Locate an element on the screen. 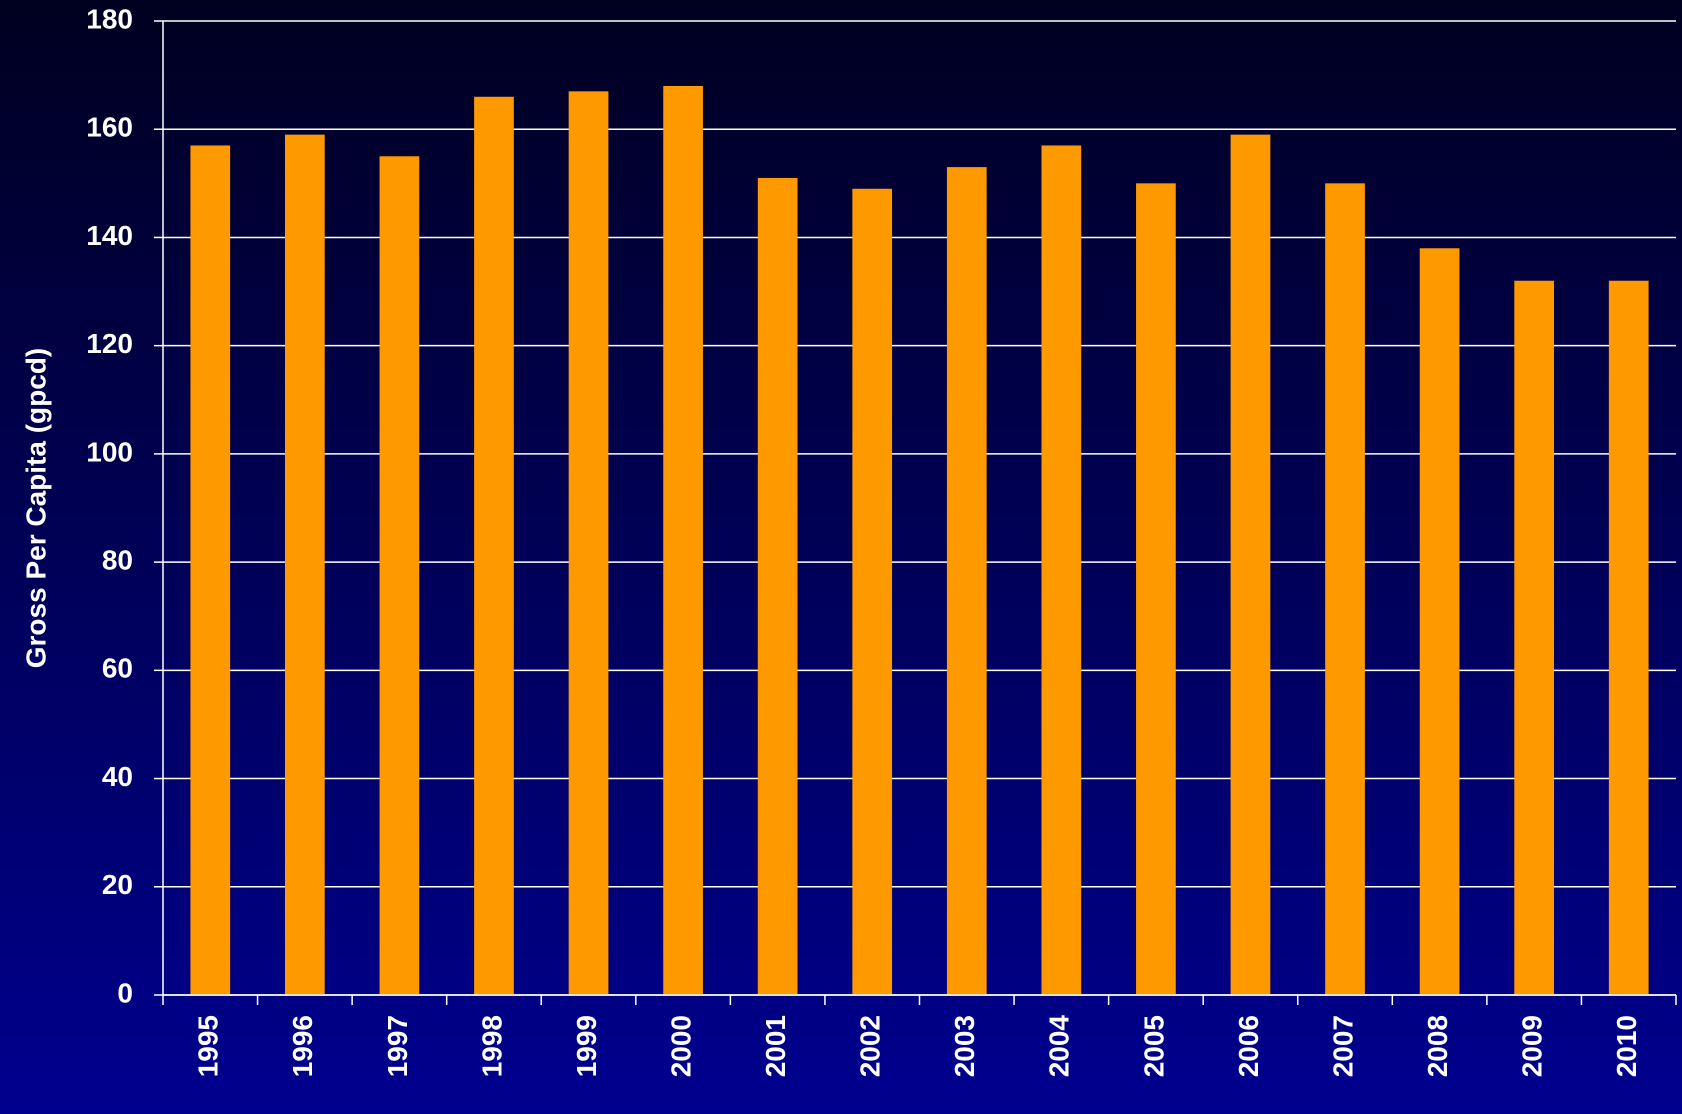 This screenshot has width=1682, height=1114. x-tick-label: 2006 is located at coordinates (1248, 1046).